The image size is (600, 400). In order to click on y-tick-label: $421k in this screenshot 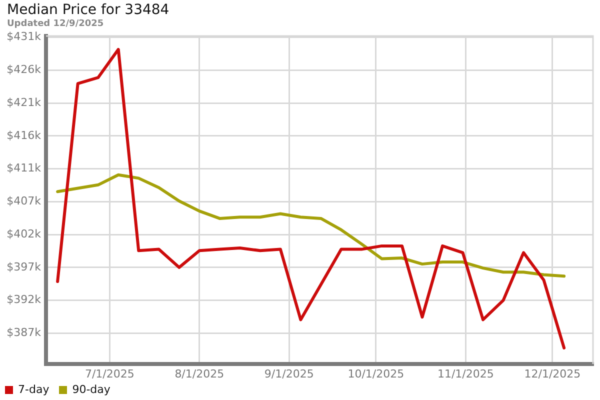, I will do `click(24, 102)`.